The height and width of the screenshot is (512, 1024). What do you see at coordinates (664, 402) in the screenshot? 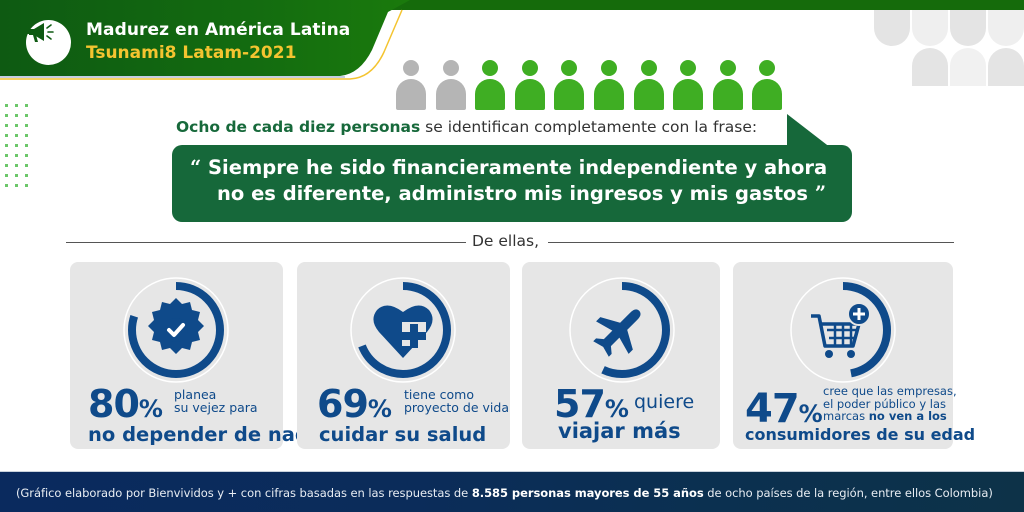
I see `stat-description: quiere` at bounding box center [664, 402].